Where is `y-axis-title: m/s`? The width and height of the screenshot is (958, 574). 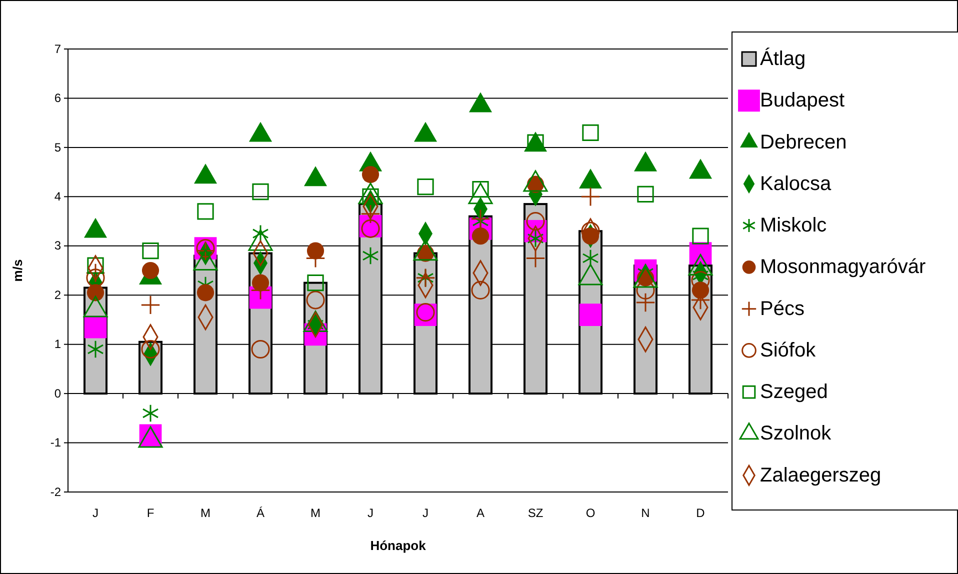
y-axis-title: m/s is located at coordinates (17, 270).